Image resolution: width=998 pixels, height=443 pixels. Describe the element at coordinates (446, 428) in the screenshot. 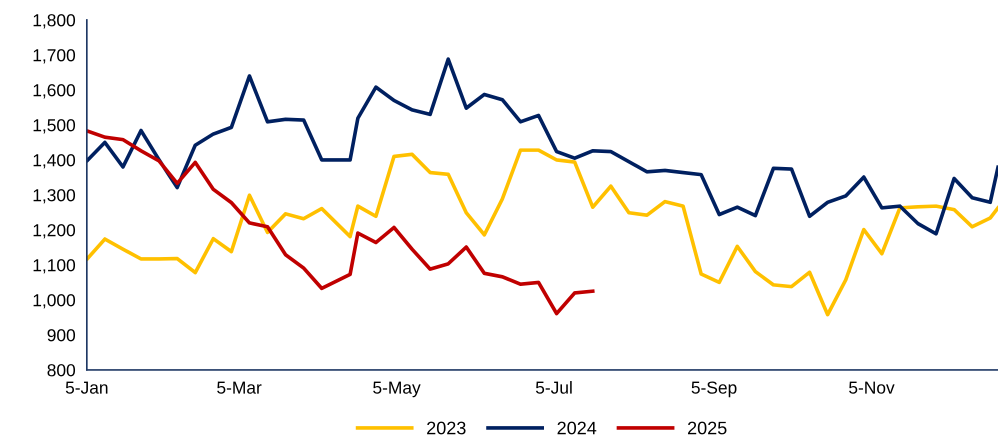

I see `legend-label: 2023` at that location.